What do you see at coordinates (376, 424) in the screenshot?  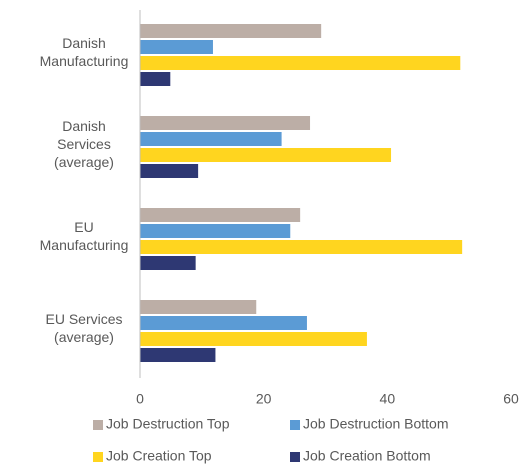 I see `legend-label: Job Destruction Bottom` at bounding box center [376, 424].